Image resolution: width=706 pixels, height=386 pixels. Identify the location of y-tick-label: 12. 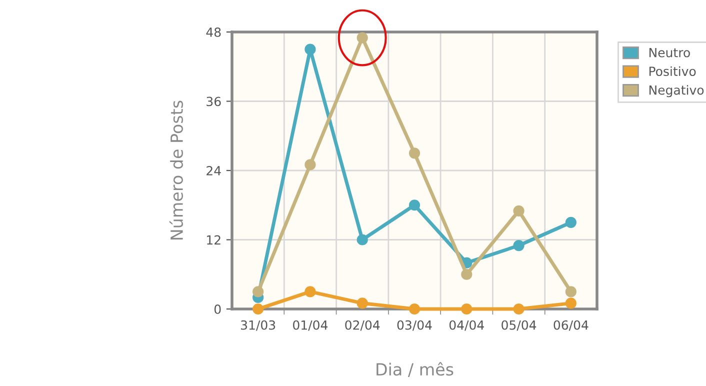
(213, 239).